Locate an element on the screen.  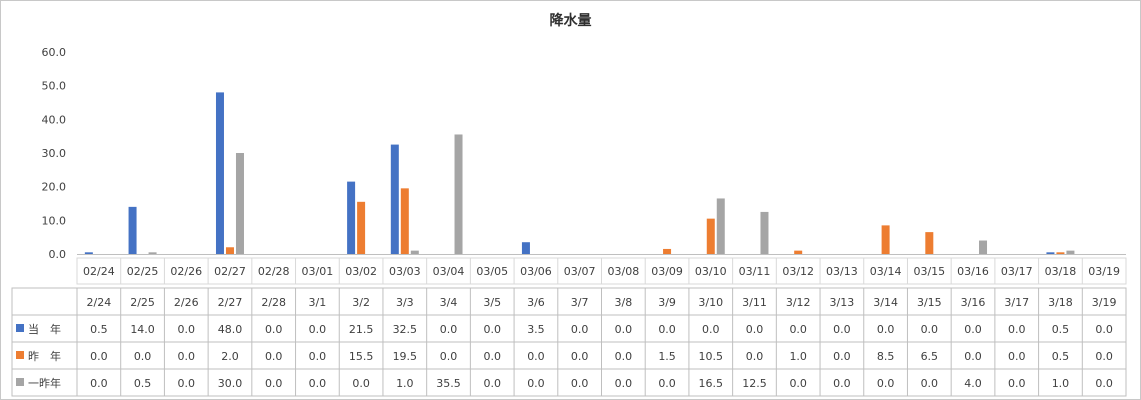
table-header-cell: 2/27 is located at coordinates (230, 302).